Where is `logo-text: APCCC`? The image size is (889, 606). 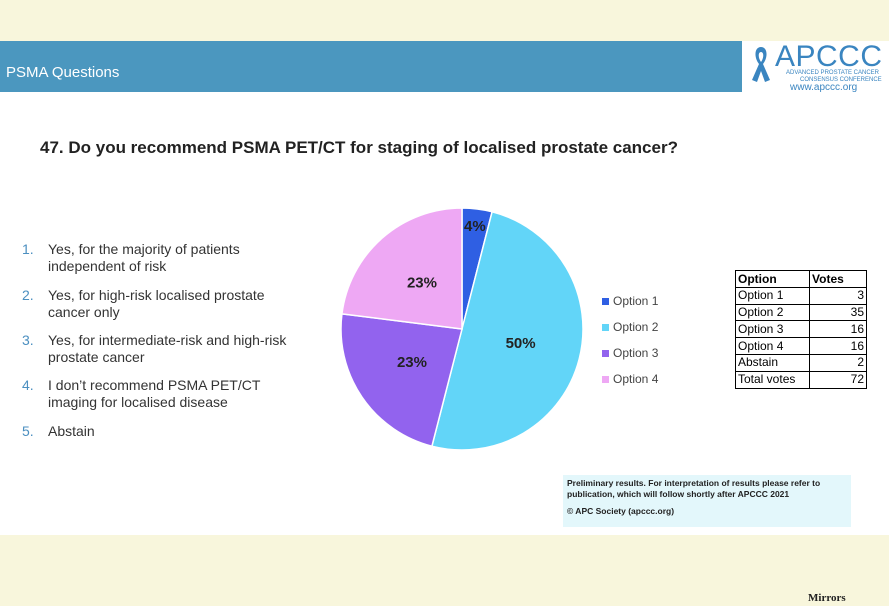
logo-text: APCCC is located at coordinates (829, 56).